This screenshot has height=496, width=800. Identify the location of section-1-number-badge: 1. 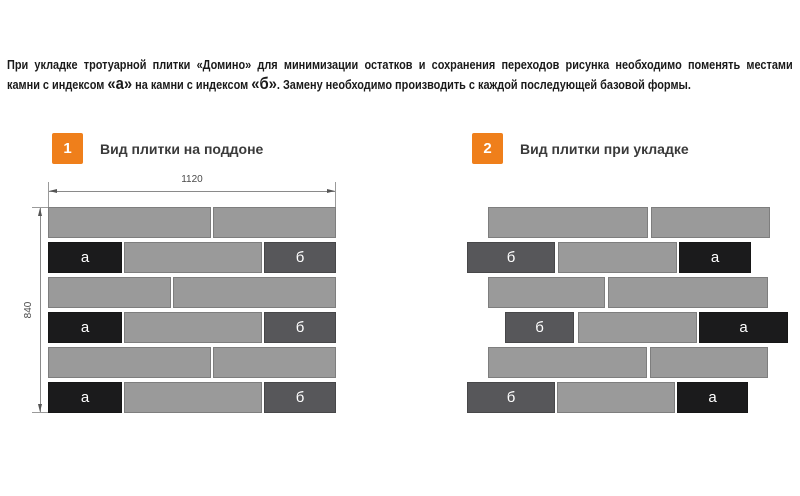
(67, 148).